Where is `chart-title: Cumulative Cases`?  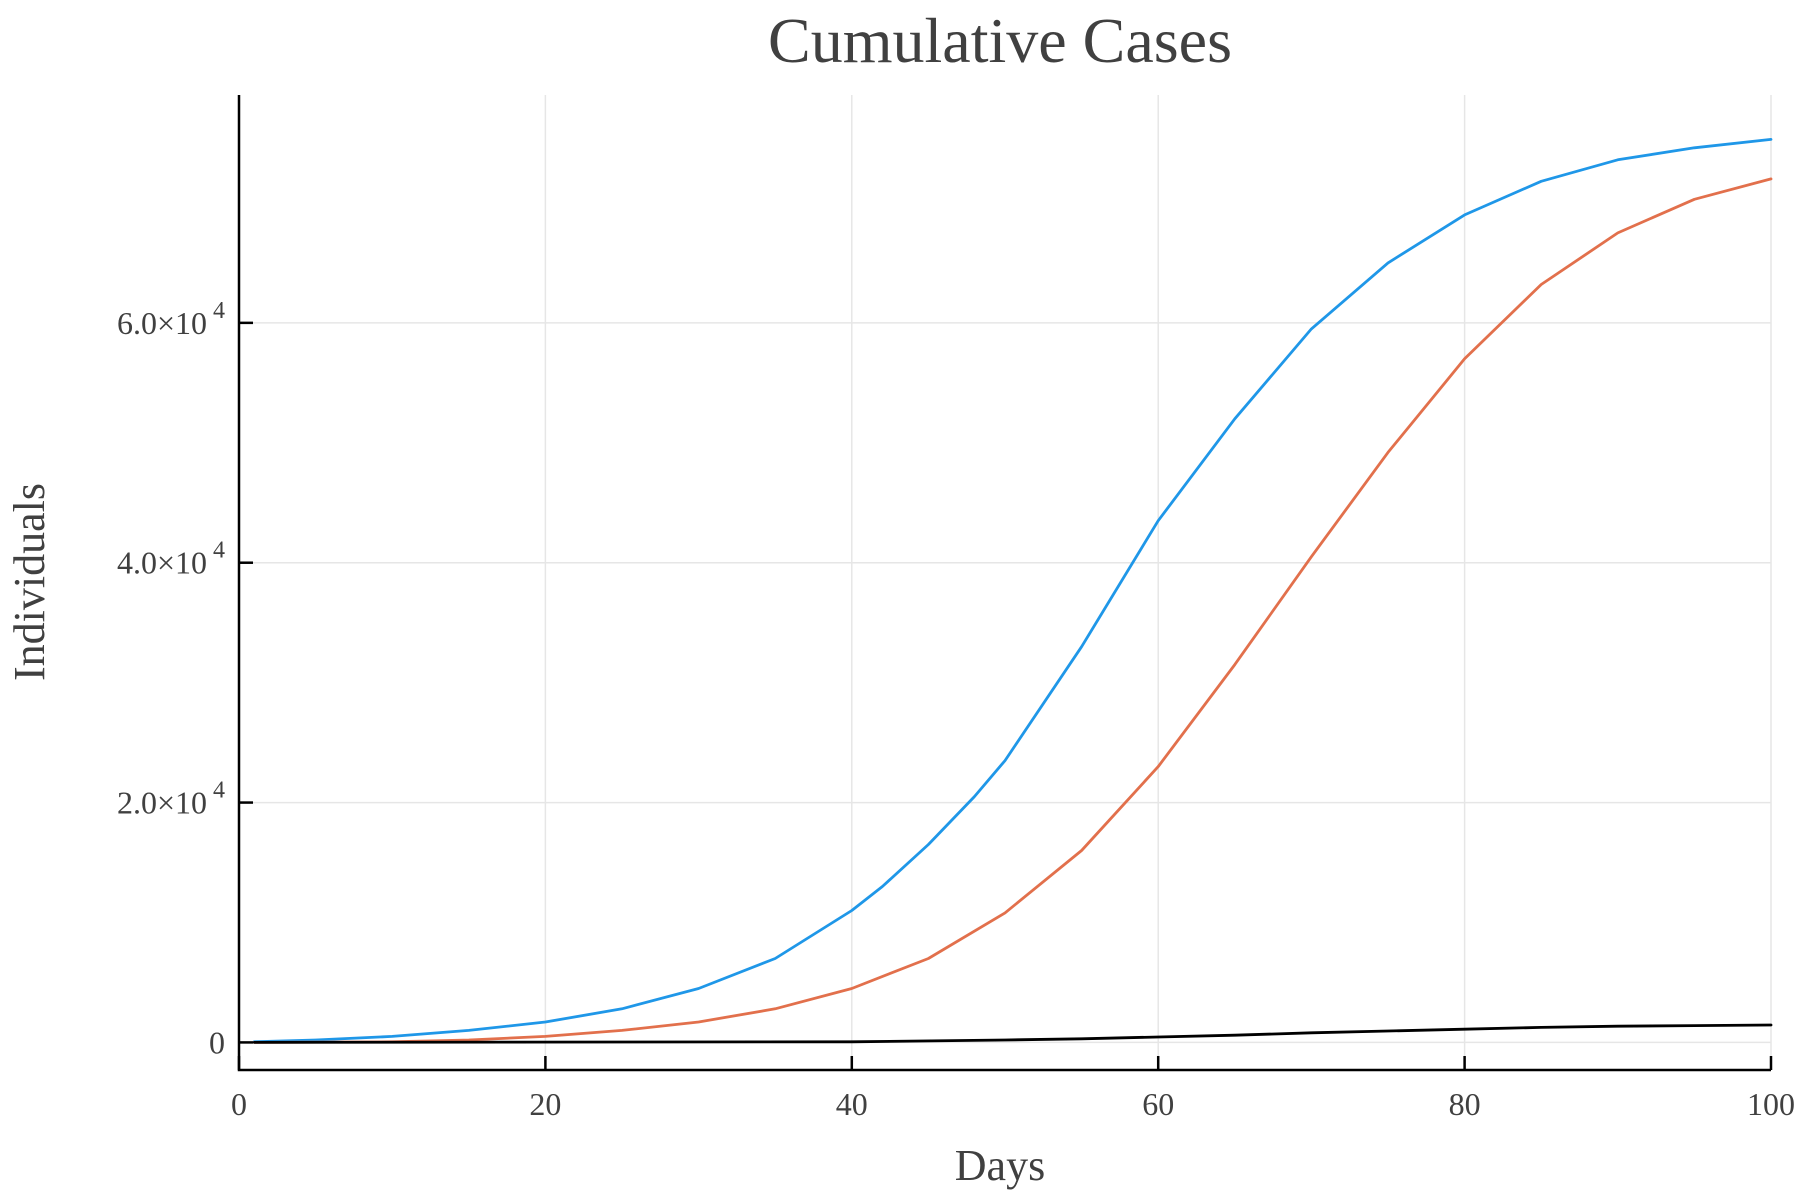 chart-title: Cumulative Cases is located at coordinates (1000, 40).